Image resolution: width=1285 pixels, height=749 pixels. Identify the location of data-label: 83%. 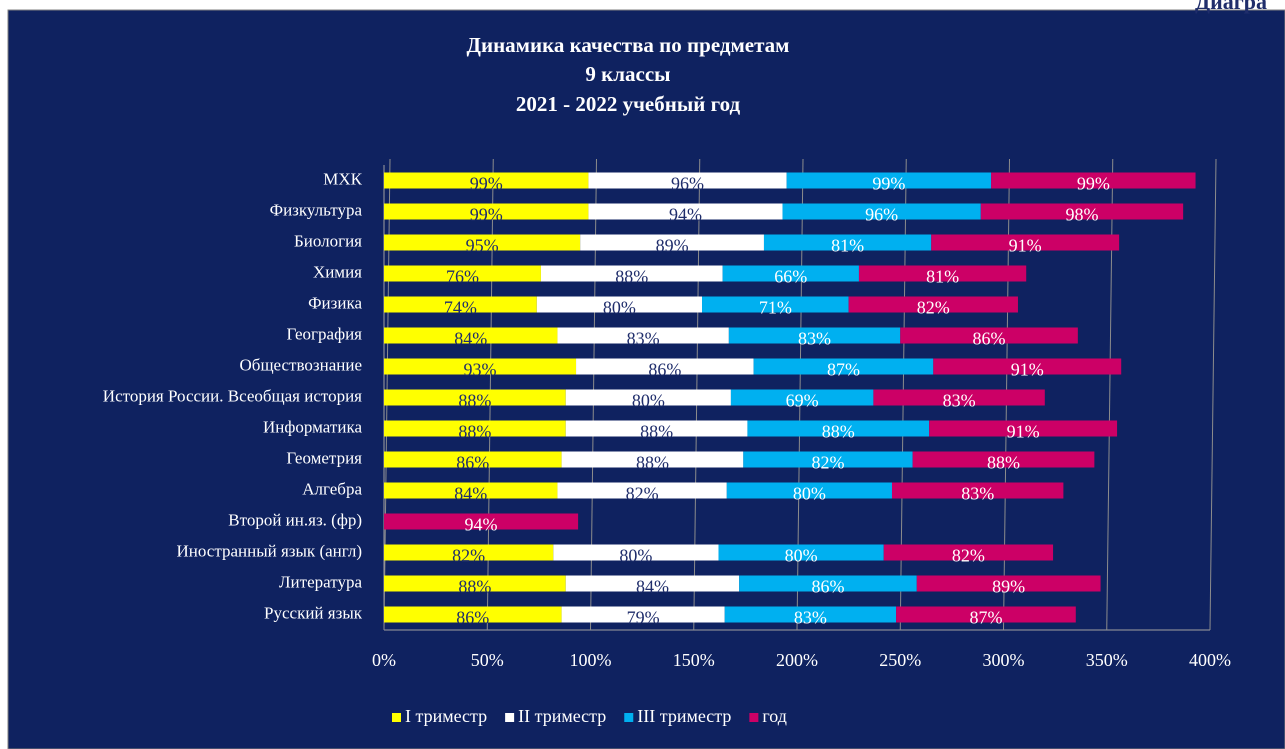
(643, 339).